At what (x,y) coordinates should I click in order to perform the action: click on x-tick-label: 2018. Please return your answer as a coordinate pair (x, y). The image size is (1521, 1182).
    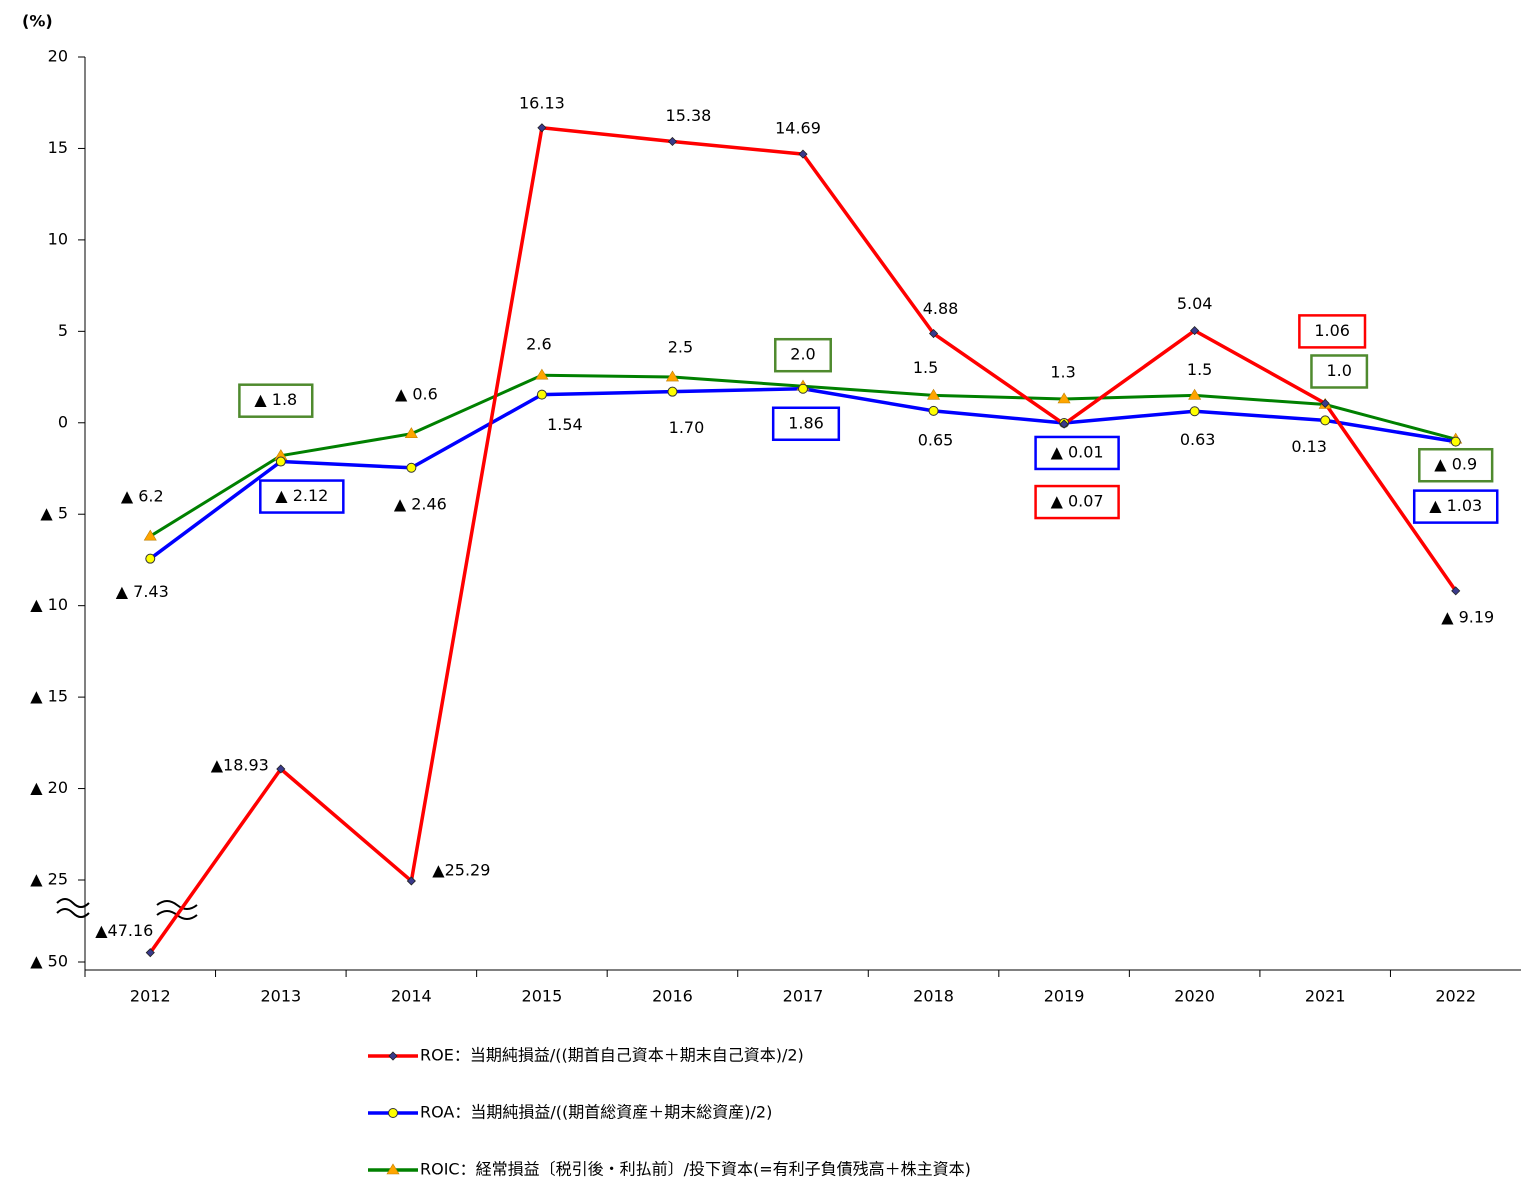
    Looking at the image, I should click on (933, 996).